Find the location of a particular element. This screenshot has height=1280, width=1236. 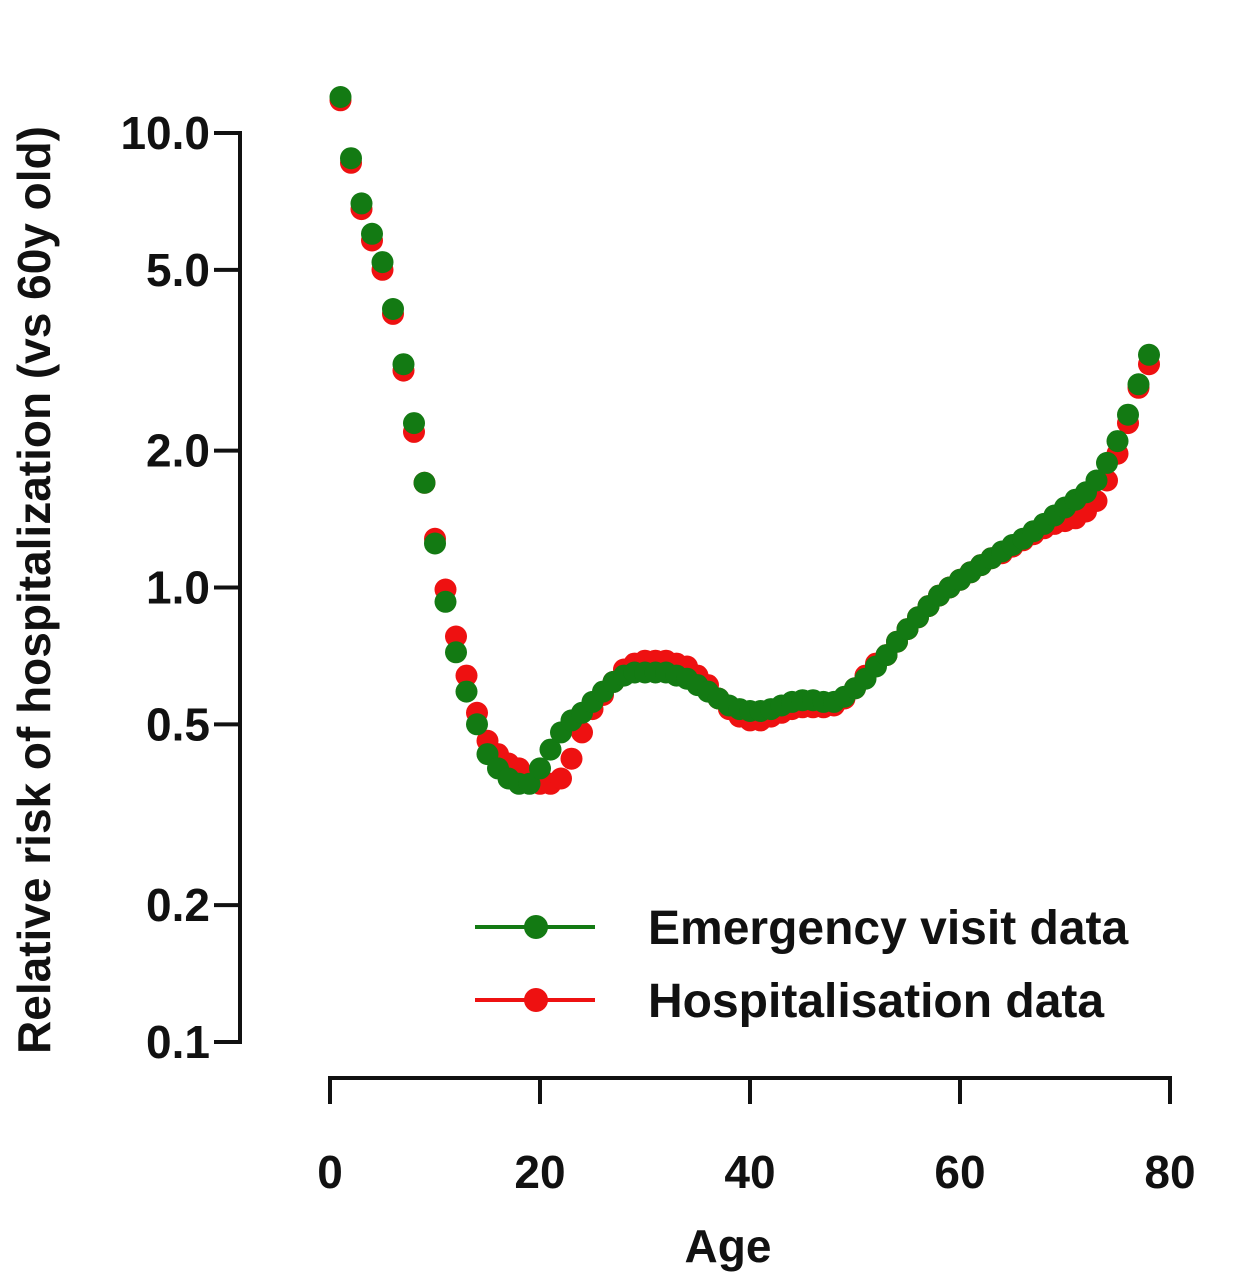

legend-label: Hospitalisation data is located at coordinates (876, 1001).